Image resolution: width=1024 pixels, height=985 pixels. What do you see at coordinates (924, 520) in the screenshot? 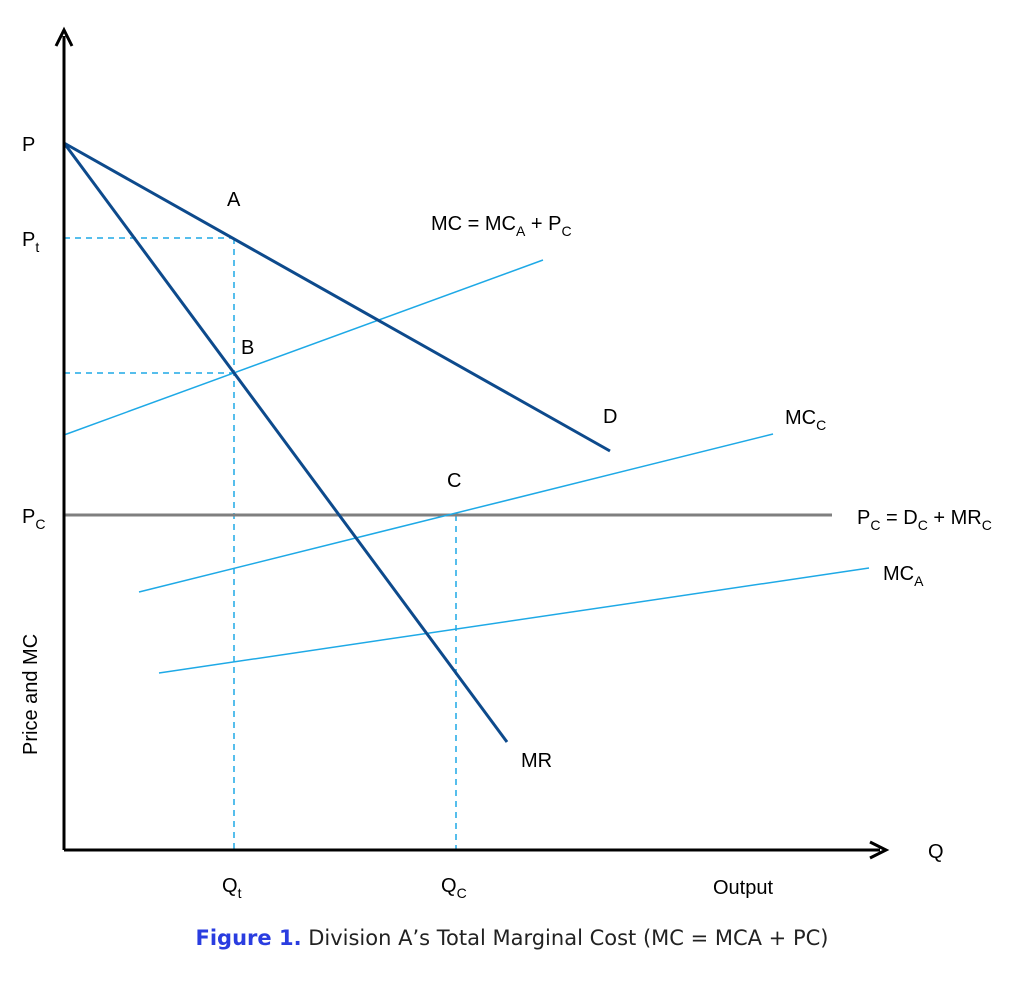
I see `pc-equation-label: PC = DC + MRC` at bounding box center [924, 520].